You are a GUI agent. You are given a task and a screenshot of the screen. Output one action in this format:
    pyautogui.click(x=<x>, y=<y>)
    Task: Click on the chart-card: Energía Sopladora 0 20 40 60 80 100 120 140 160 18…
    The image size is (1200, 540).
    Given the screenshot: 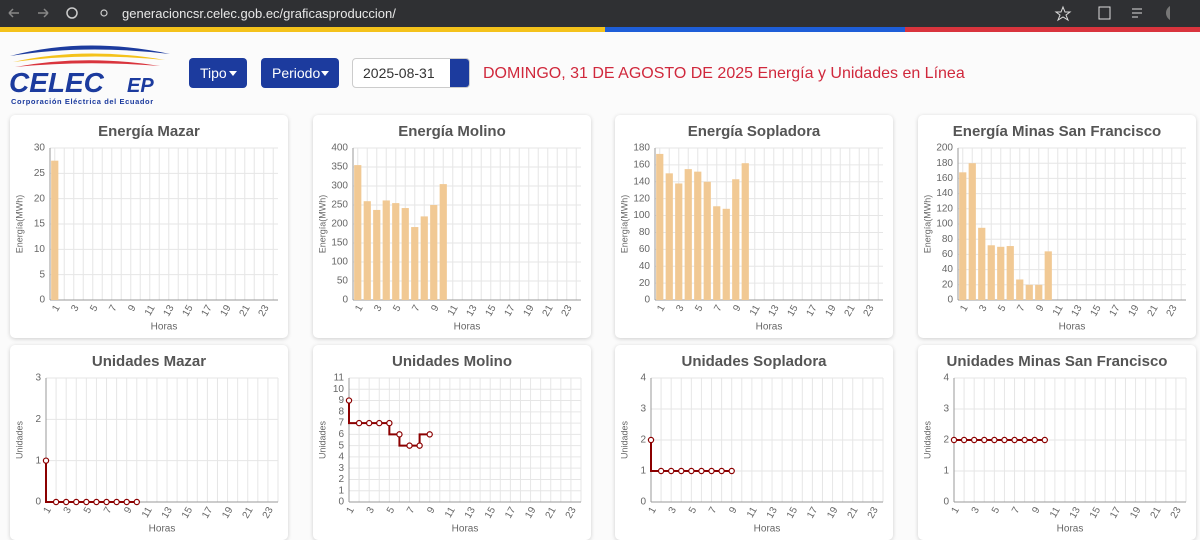 What is the action you would take?
    pyautogui.click(x=754, y=226)
    